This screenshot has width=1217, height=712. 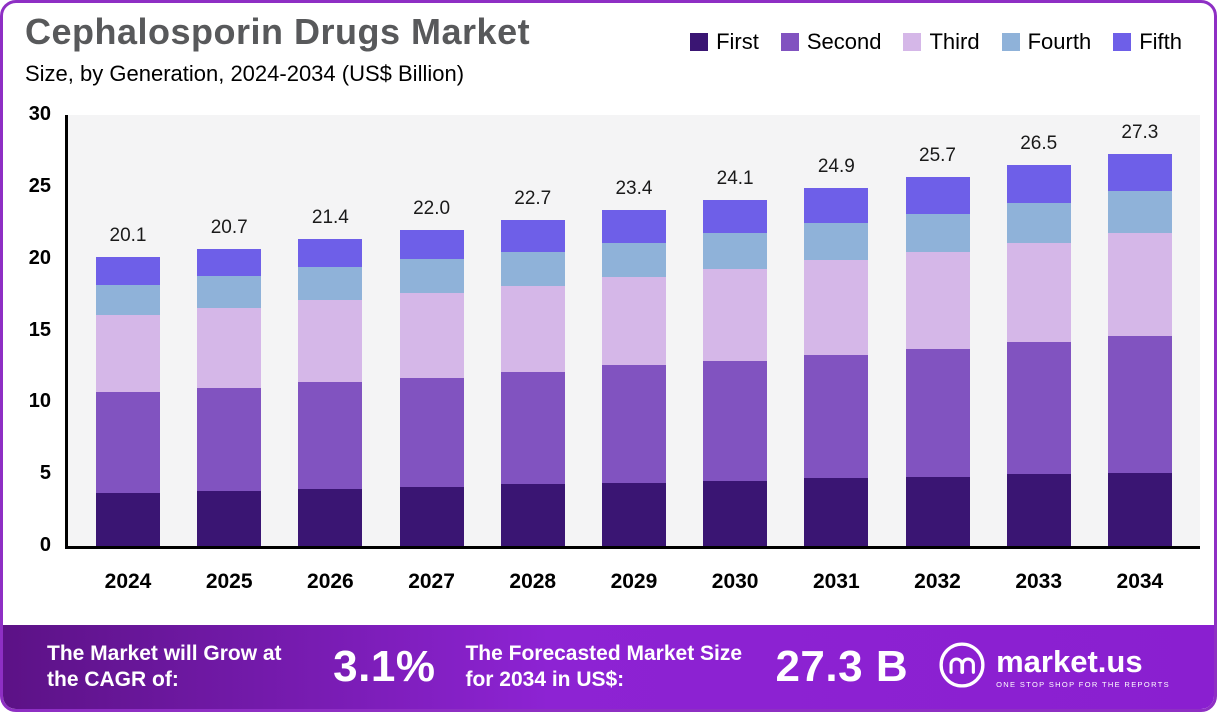 What do you see at coordinates (330, 284) in the screenshot?
I see `bar-segment-fourth-2026` at bounding box center [330, 284].